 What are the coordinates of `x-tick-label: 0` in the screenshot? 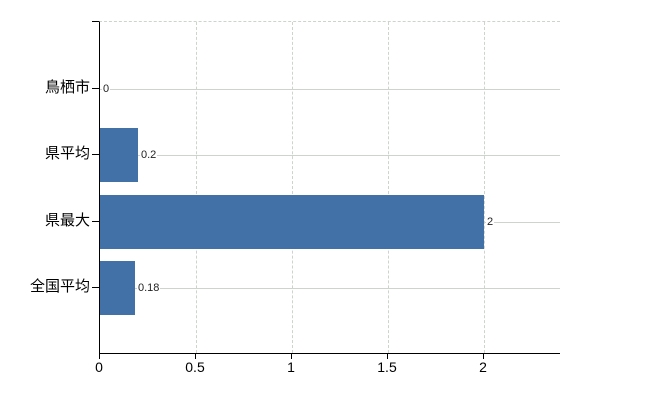 It's located at (99, 367).